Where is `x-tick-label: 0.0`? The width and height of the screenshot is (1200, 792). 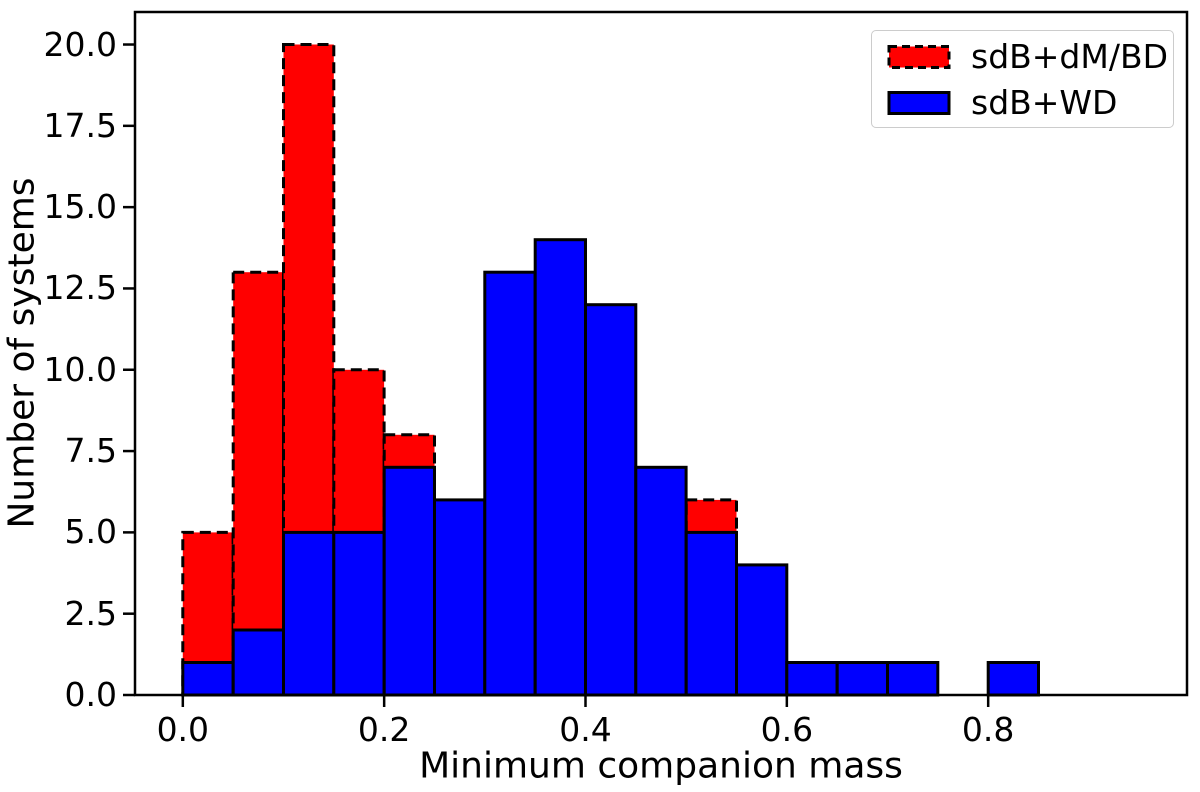
x-tick-label: 0.0 is located at coordinates (183, 729).